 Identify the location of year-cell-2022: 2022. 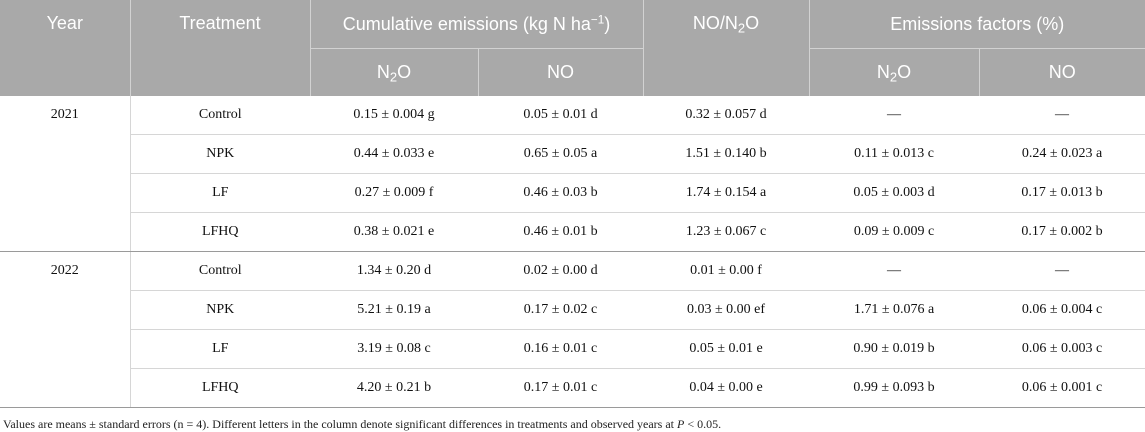
(65, 329).